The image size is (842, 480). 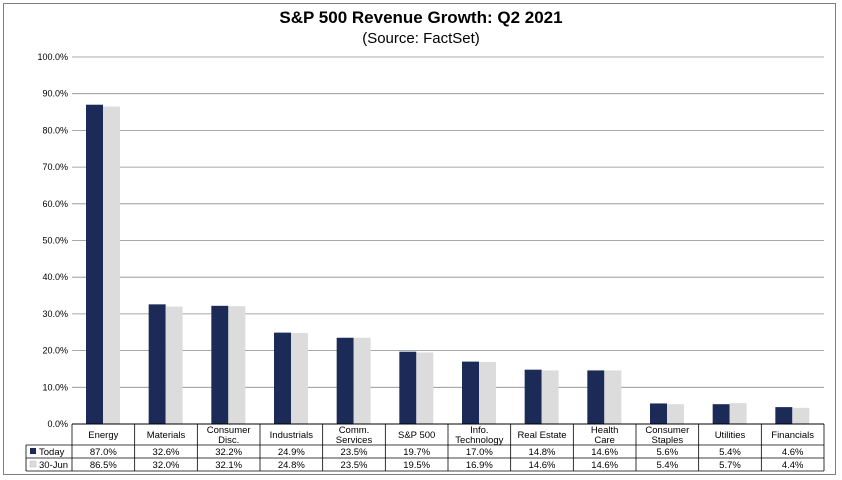 I want to click on data-table-cell: 14.8%, so click(x=542, y=452).